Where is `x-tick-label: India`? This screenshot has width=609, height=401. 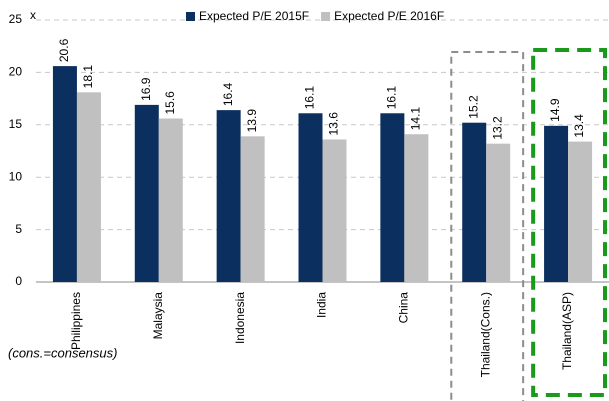
x-tick-label: India is located at coordinates (322, 305).